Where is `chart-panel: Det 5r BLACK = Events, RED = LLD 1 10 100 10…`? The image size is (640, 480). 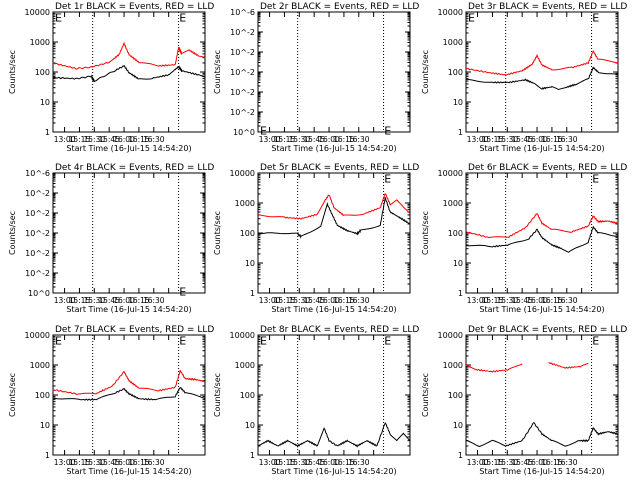 chart-panel: Det 5r BLACK = Events, RED = LLD 1 10 100 10… is located at coordinates (316, 238).